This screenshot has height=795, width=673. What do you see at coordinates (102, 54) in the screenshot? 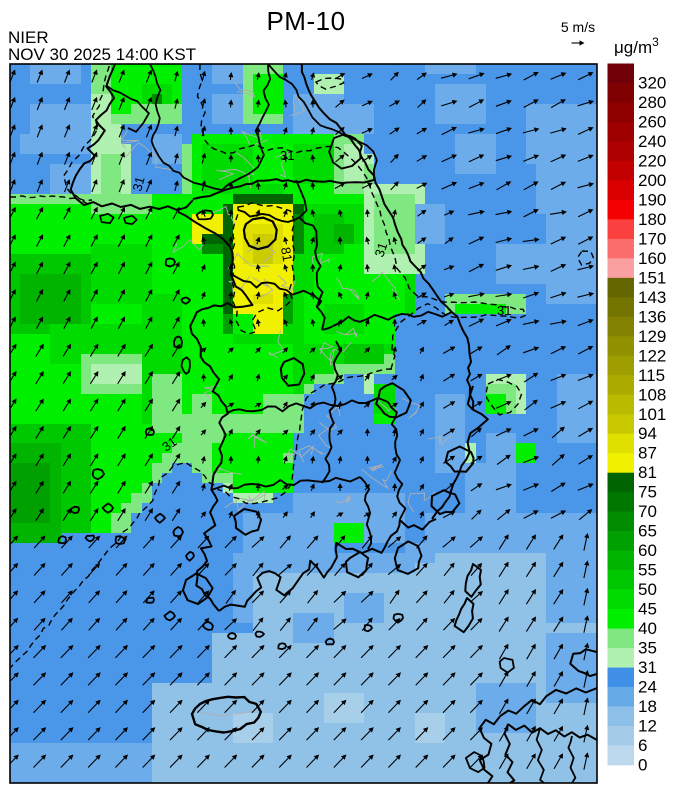
I see `svg-text: NOV 30 2025 14:00 KST` at bounding box center [102, 54].